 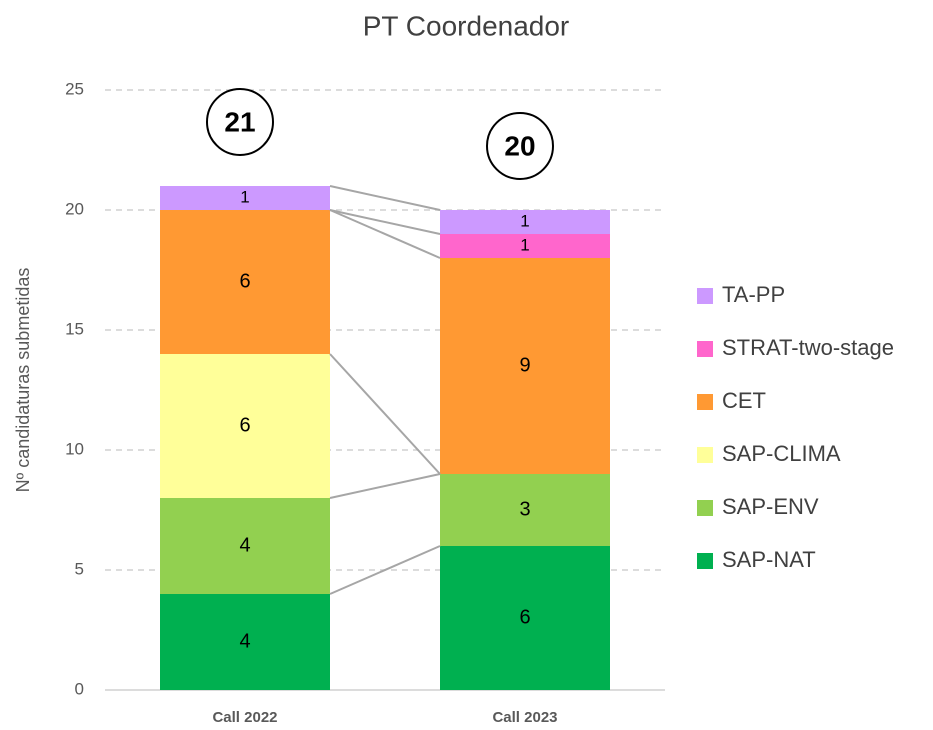 I want to click on y-tick-label: 0, so click(x=79, y=688).